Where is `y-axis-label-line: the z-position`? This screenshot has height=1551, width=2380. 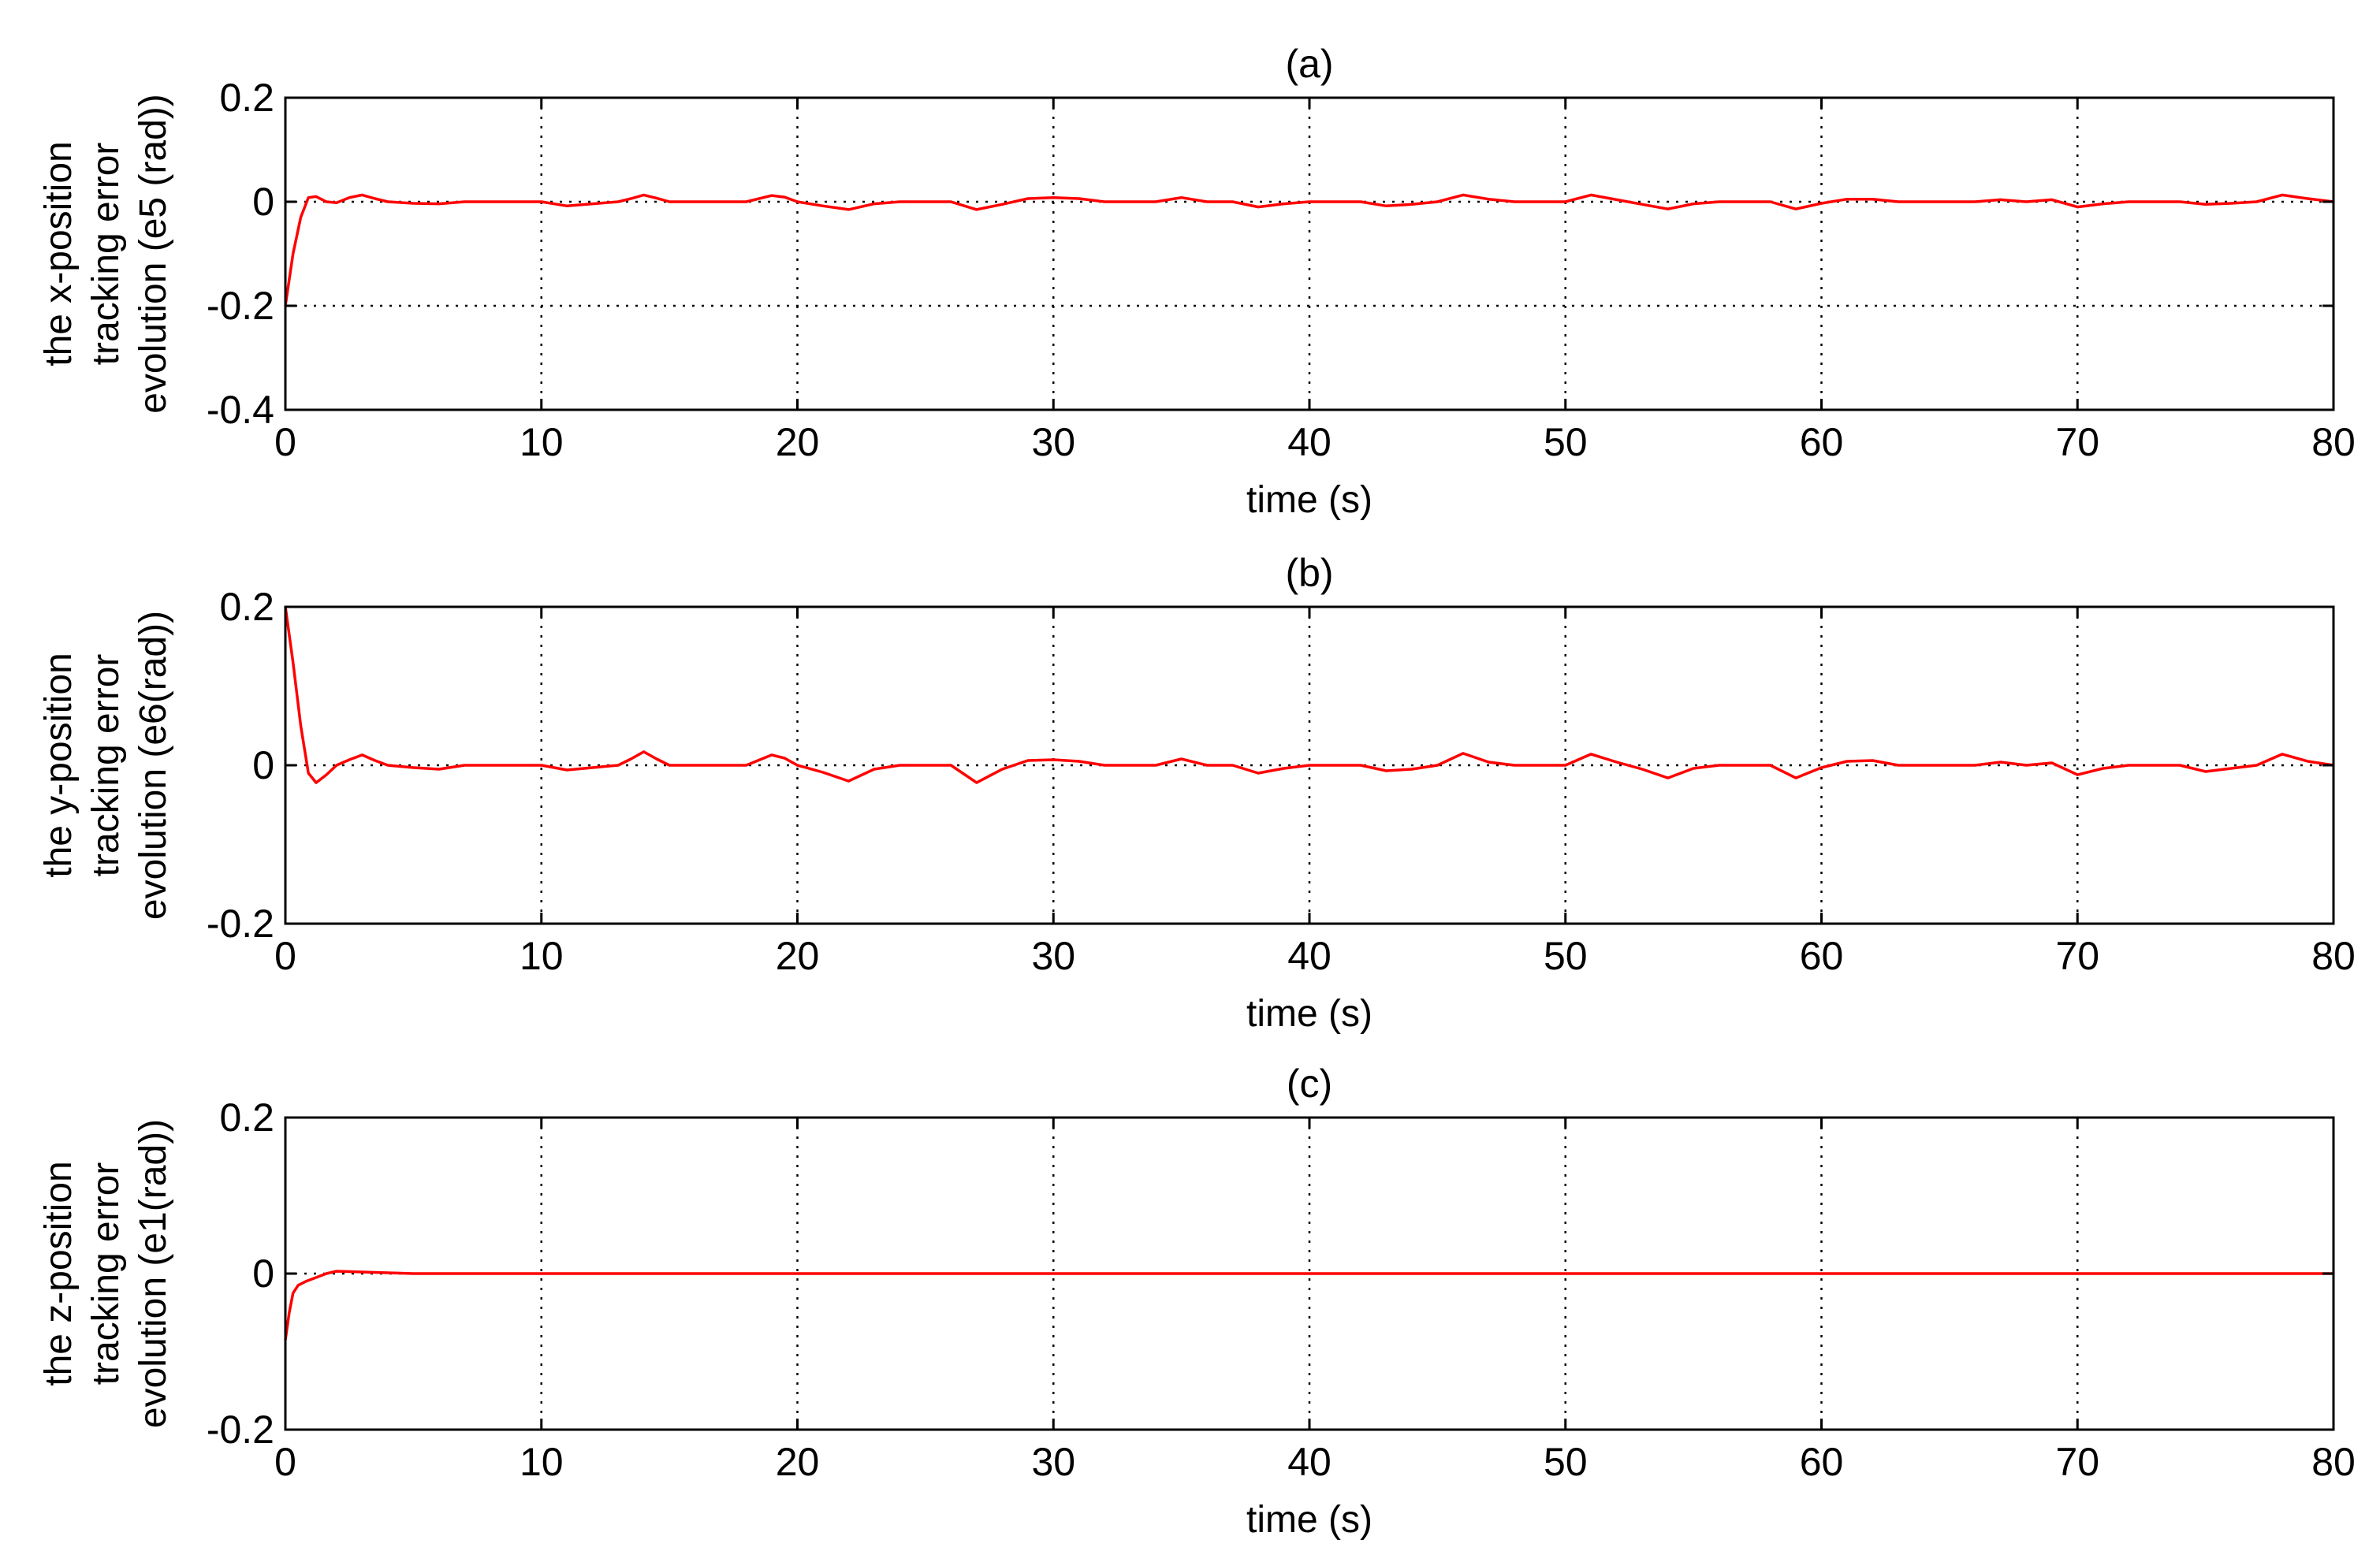
y-axis-label-line: the z-position is located at coordinates (59, 1273).